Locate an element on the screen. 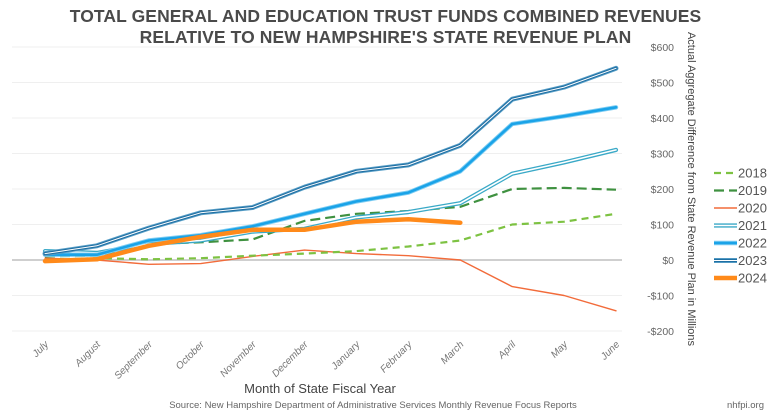 Image resolution: width=771 pixels, height=413 pixels. series-2020 is located at coordinates (330, 280).